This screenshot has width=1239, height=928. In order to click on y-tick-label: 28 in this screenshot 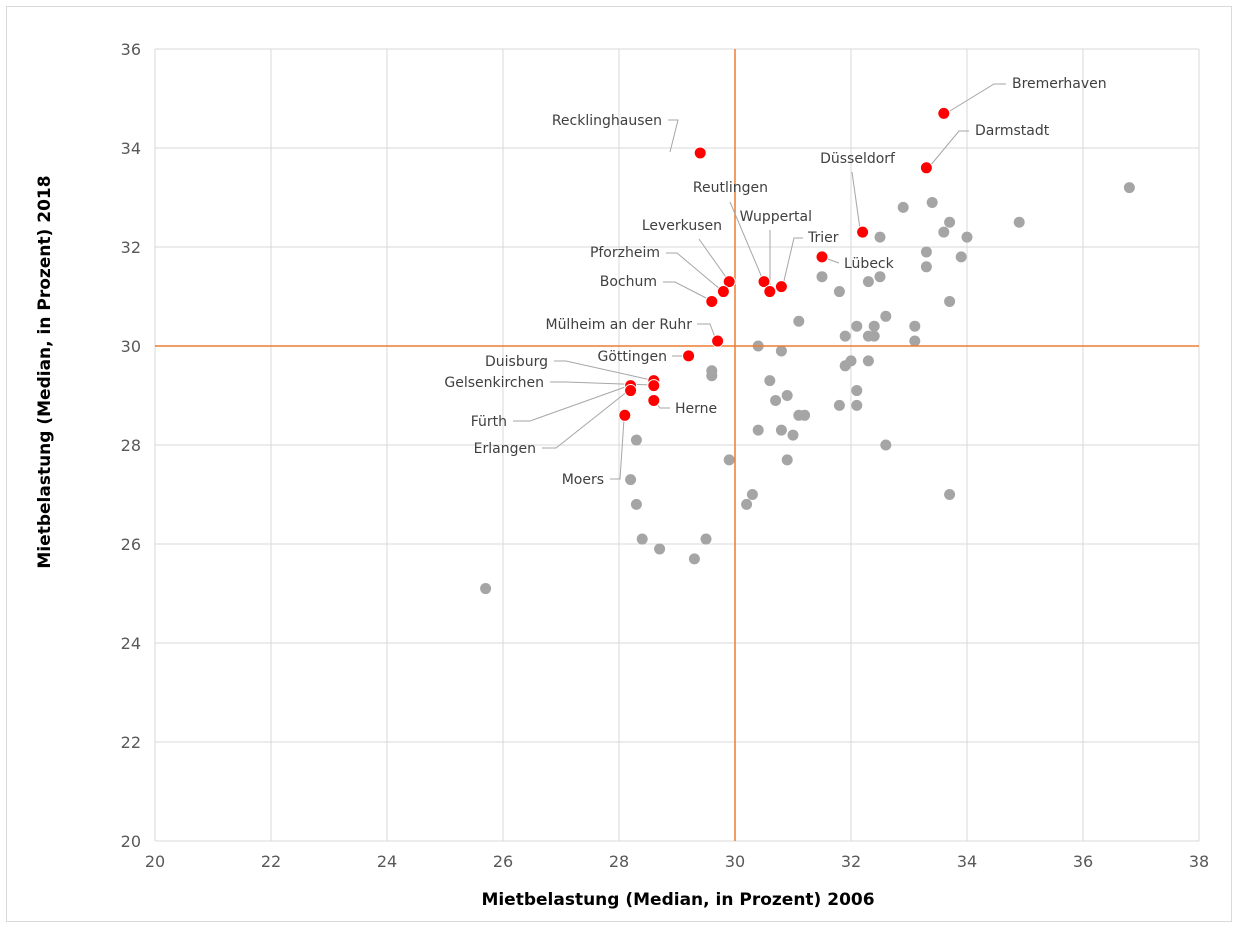, I will do `click(131, 445)`.